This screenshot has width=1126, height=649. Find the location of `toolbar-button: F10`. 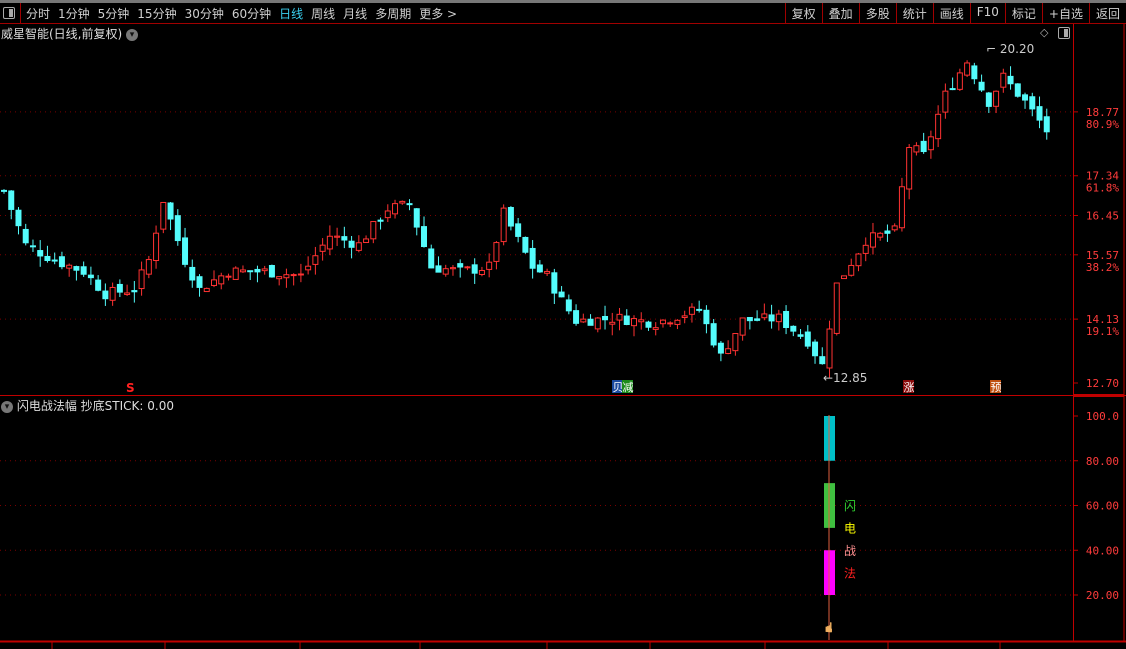

toolbar-button: F10 is located at coordinates (987, 13).